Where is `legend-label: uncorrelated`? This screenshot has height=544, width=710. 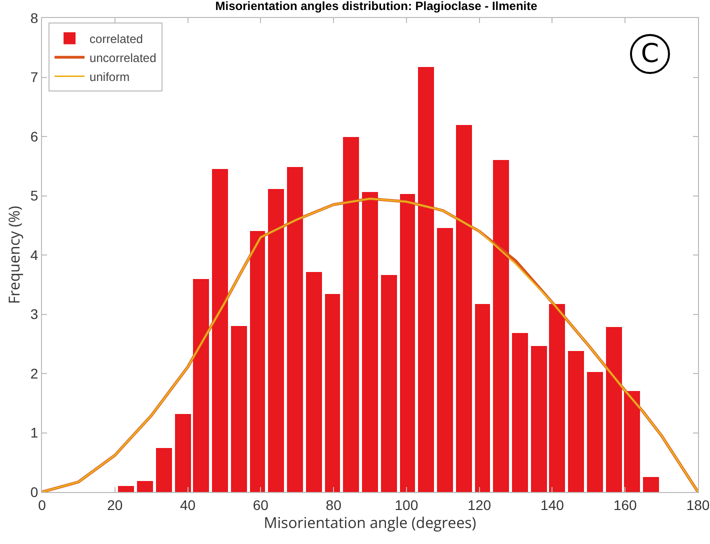 legend-label: uncorrelated is located at coordinates (123, 57).